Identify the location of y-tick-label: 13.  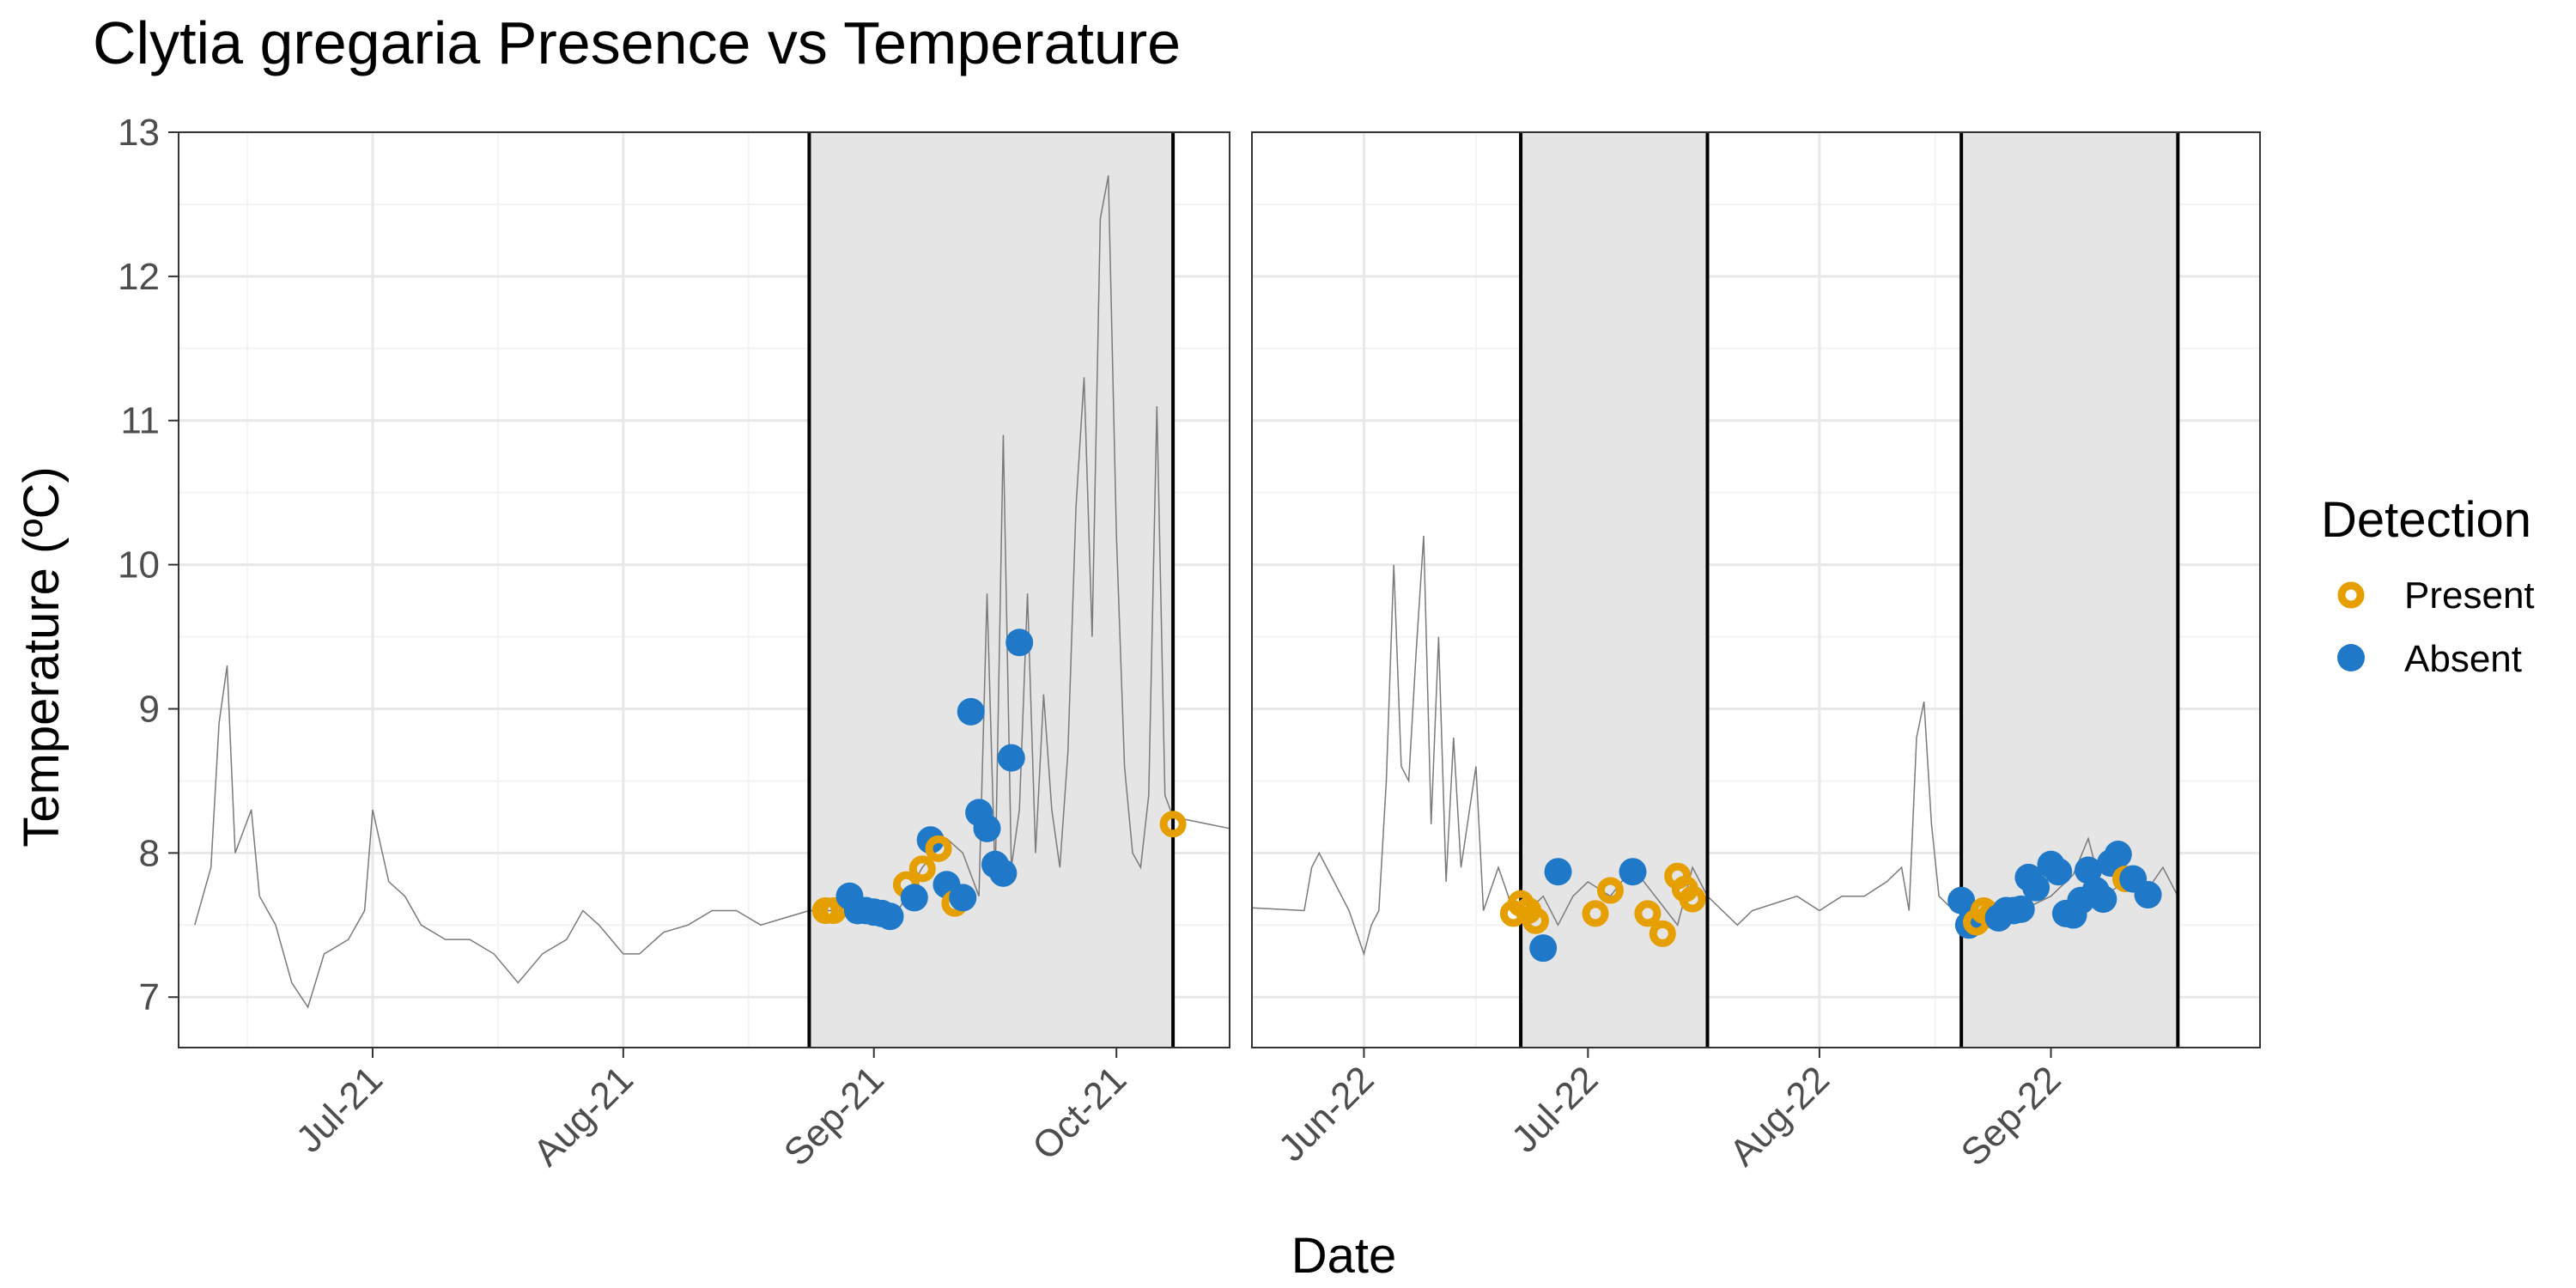
(139, 133).